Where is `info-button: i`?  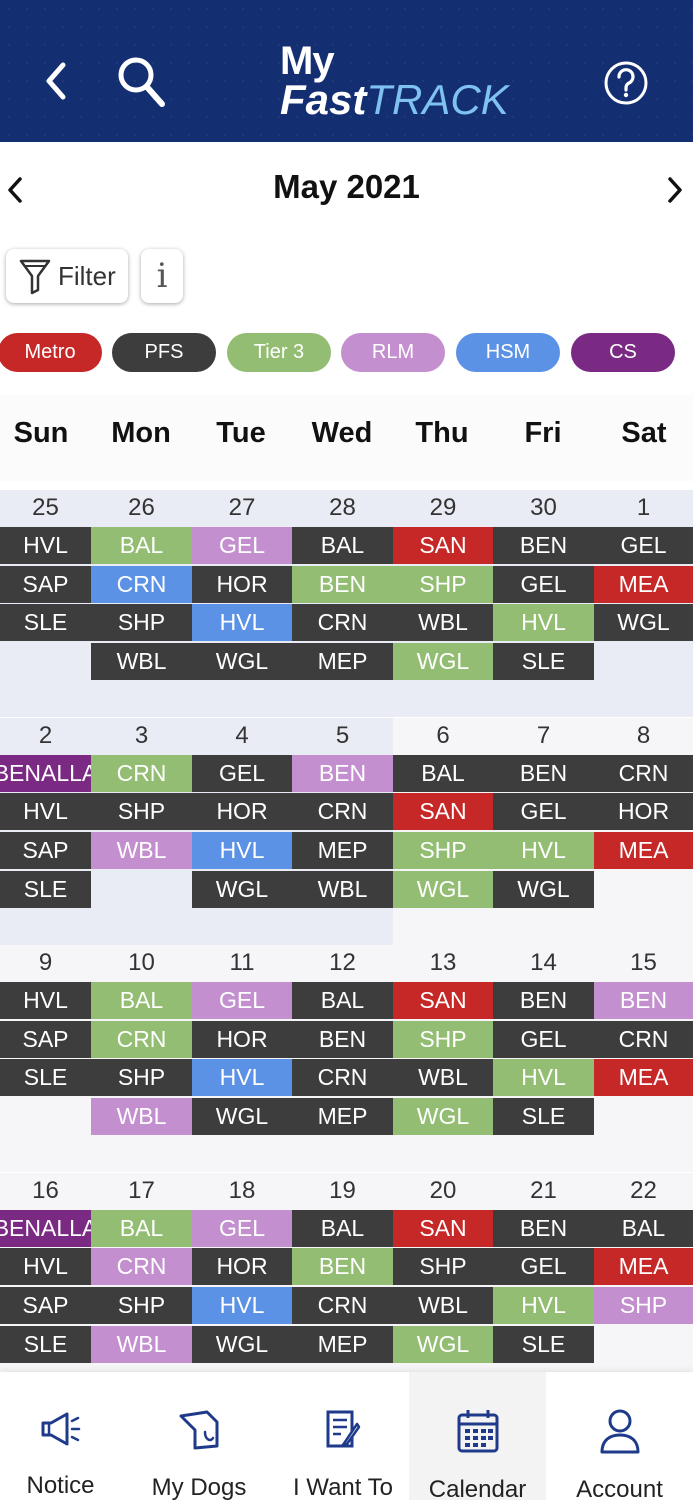
info-button: i is located at coordinates (162, 276).